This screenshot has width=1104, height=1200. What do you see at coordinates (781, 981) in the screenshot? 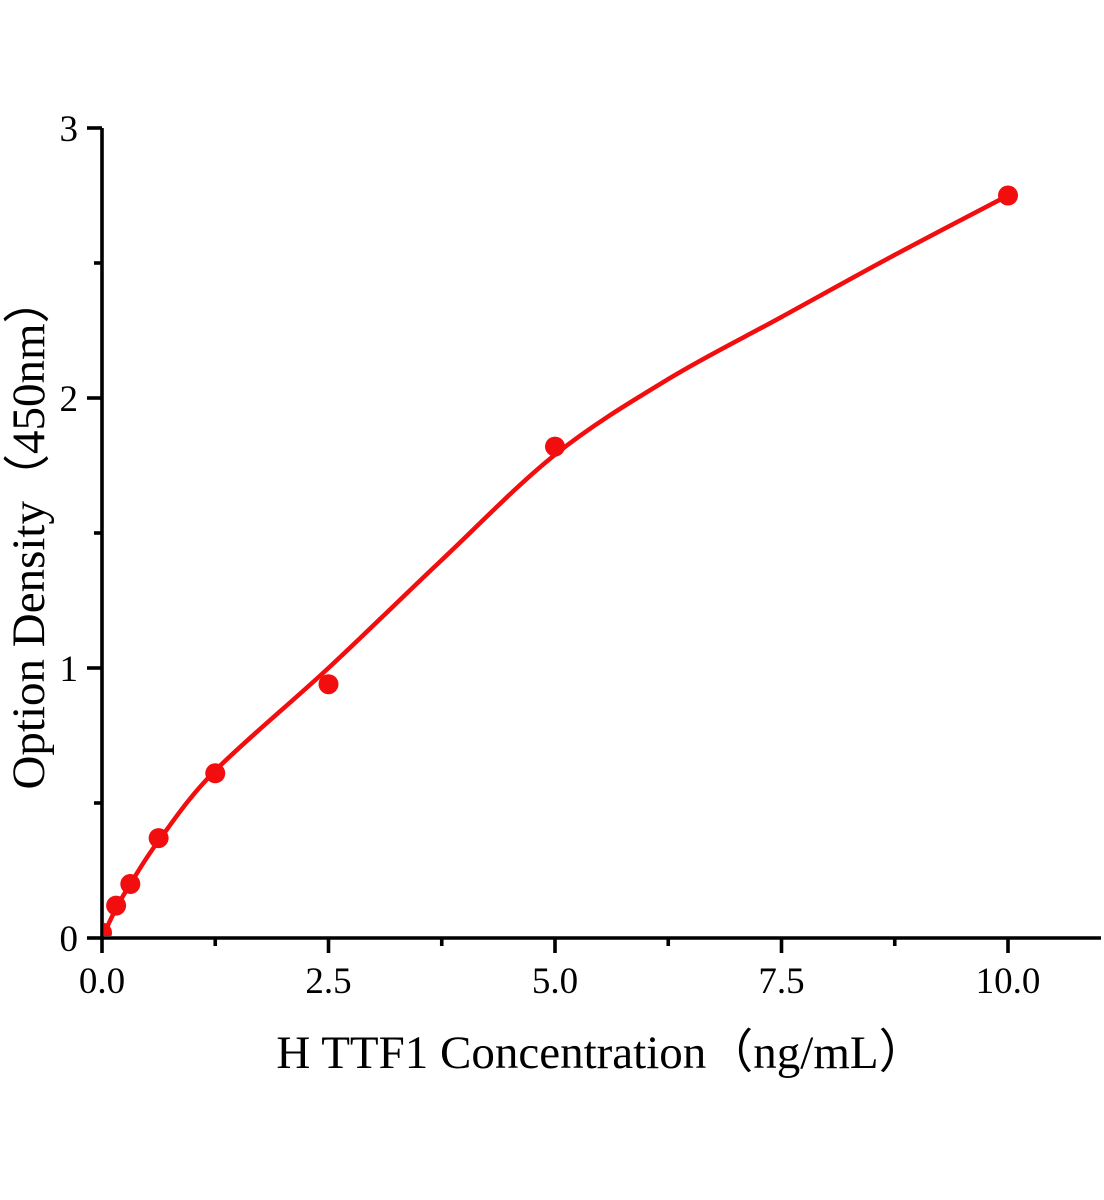
I see `x-tick-label: 7.5` at bounding box center [781, 981].